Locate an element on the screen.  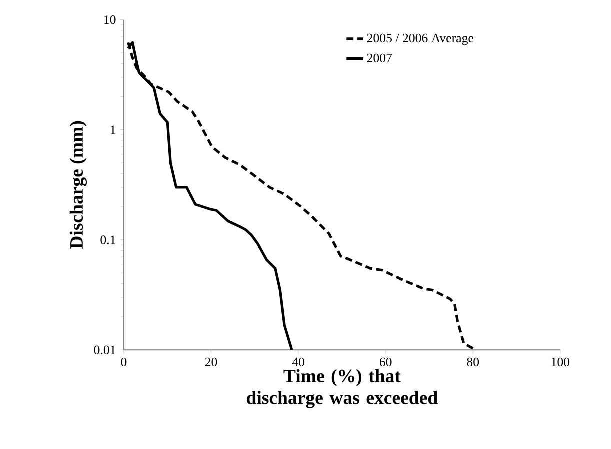
x-tick-label: 80 is located at coordinates (473, 362).